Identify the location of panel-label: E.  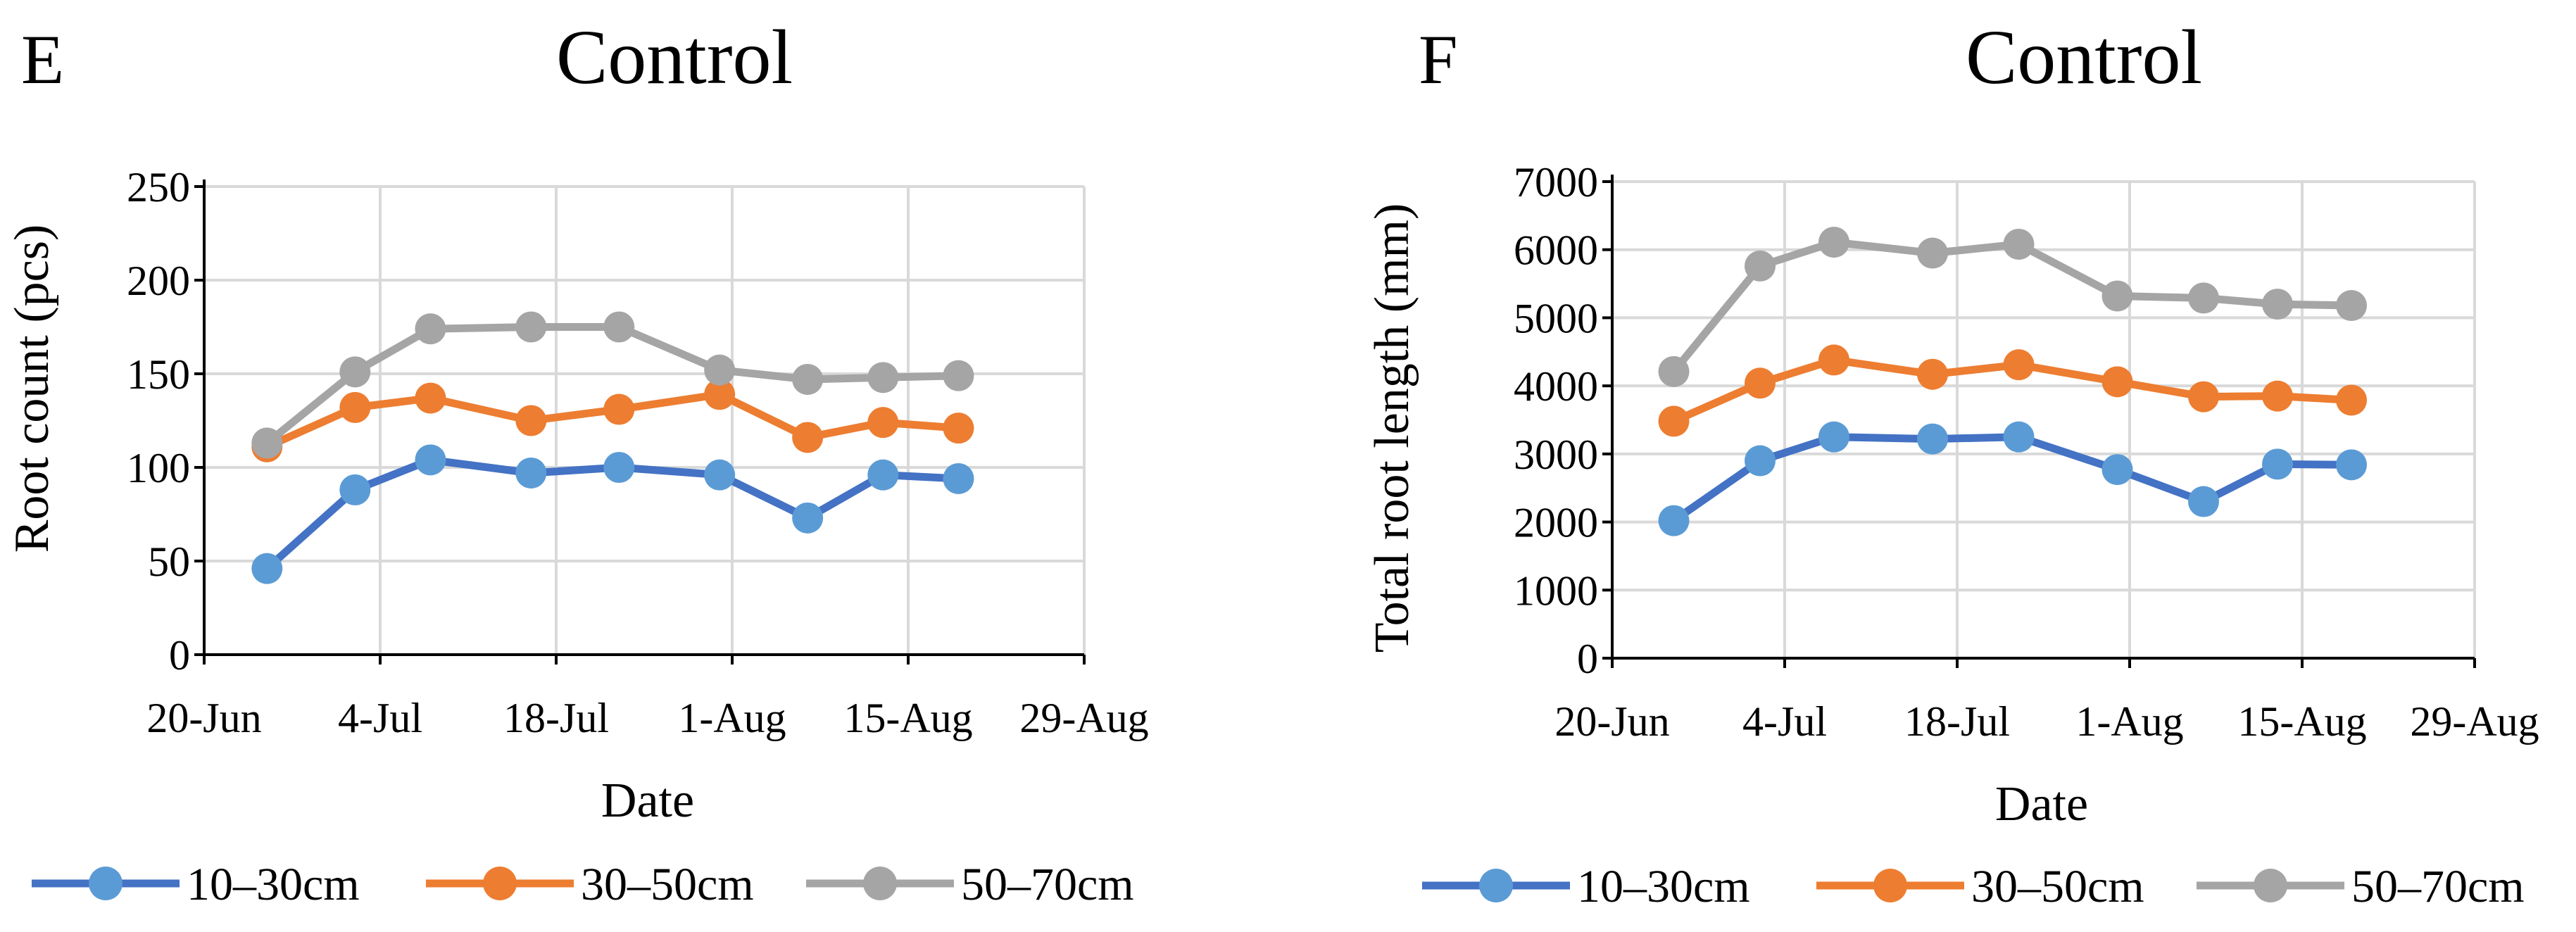
(43, 60).